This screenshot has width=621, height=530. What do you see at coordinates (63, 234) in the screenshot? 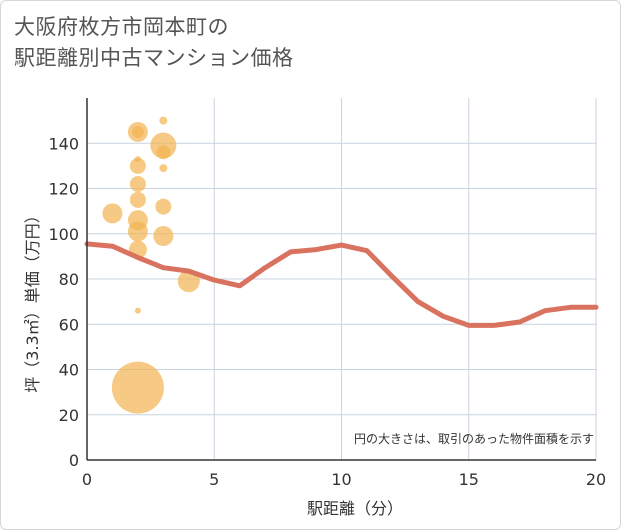
I see `y-tick-label: 100` at bounding box center [63, 234].